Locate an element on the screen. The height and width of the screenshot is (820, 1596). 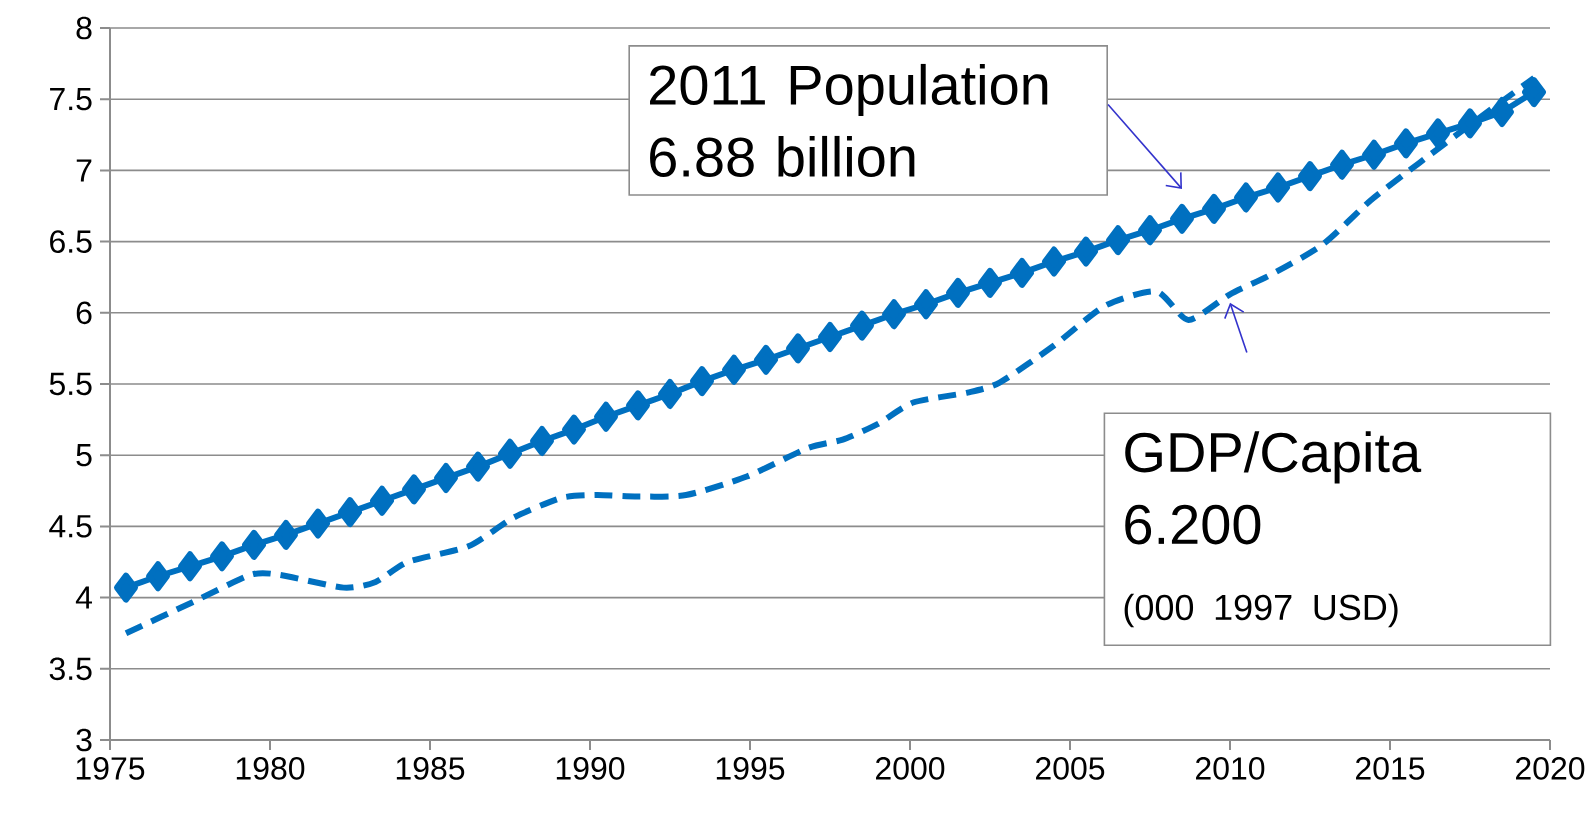
y-tick-label: 4 is located at coordinates (83, 597).